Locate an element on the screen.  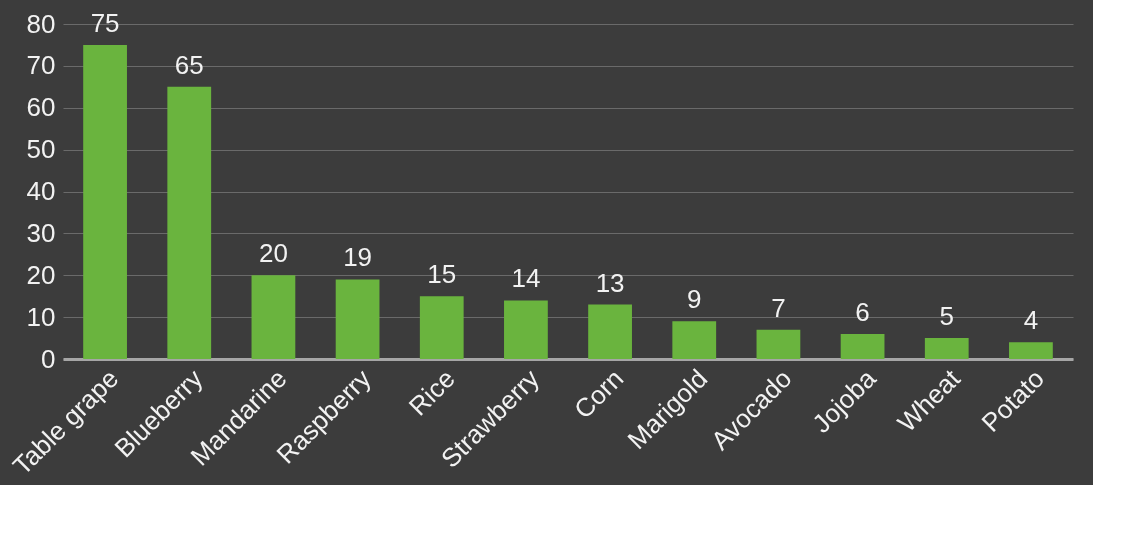
y-tick-label: 70 is located at coordinates (41, 65).